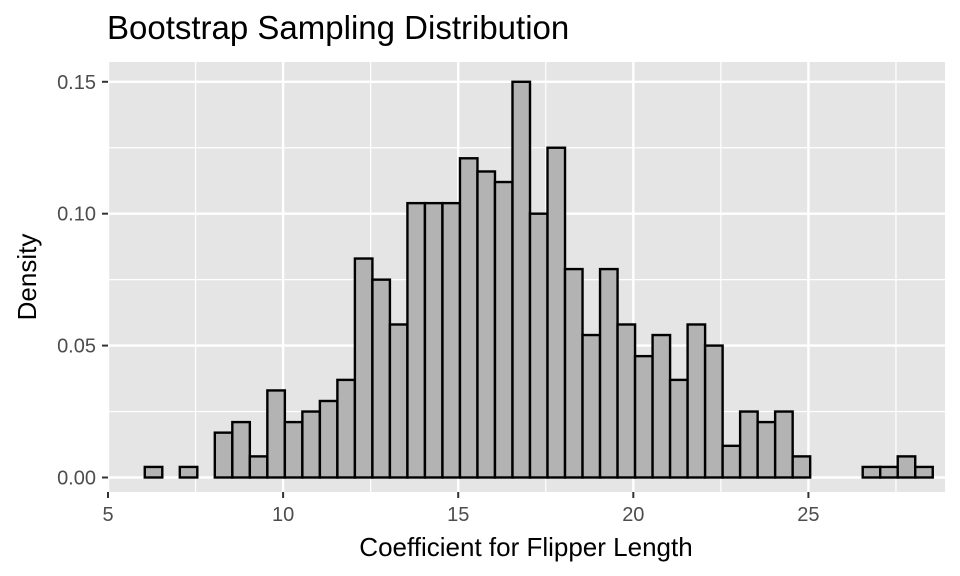 The image size is (960, 576). I want to click on x-axis-label: Coefficient for Flipper Length, so click(525, 547).